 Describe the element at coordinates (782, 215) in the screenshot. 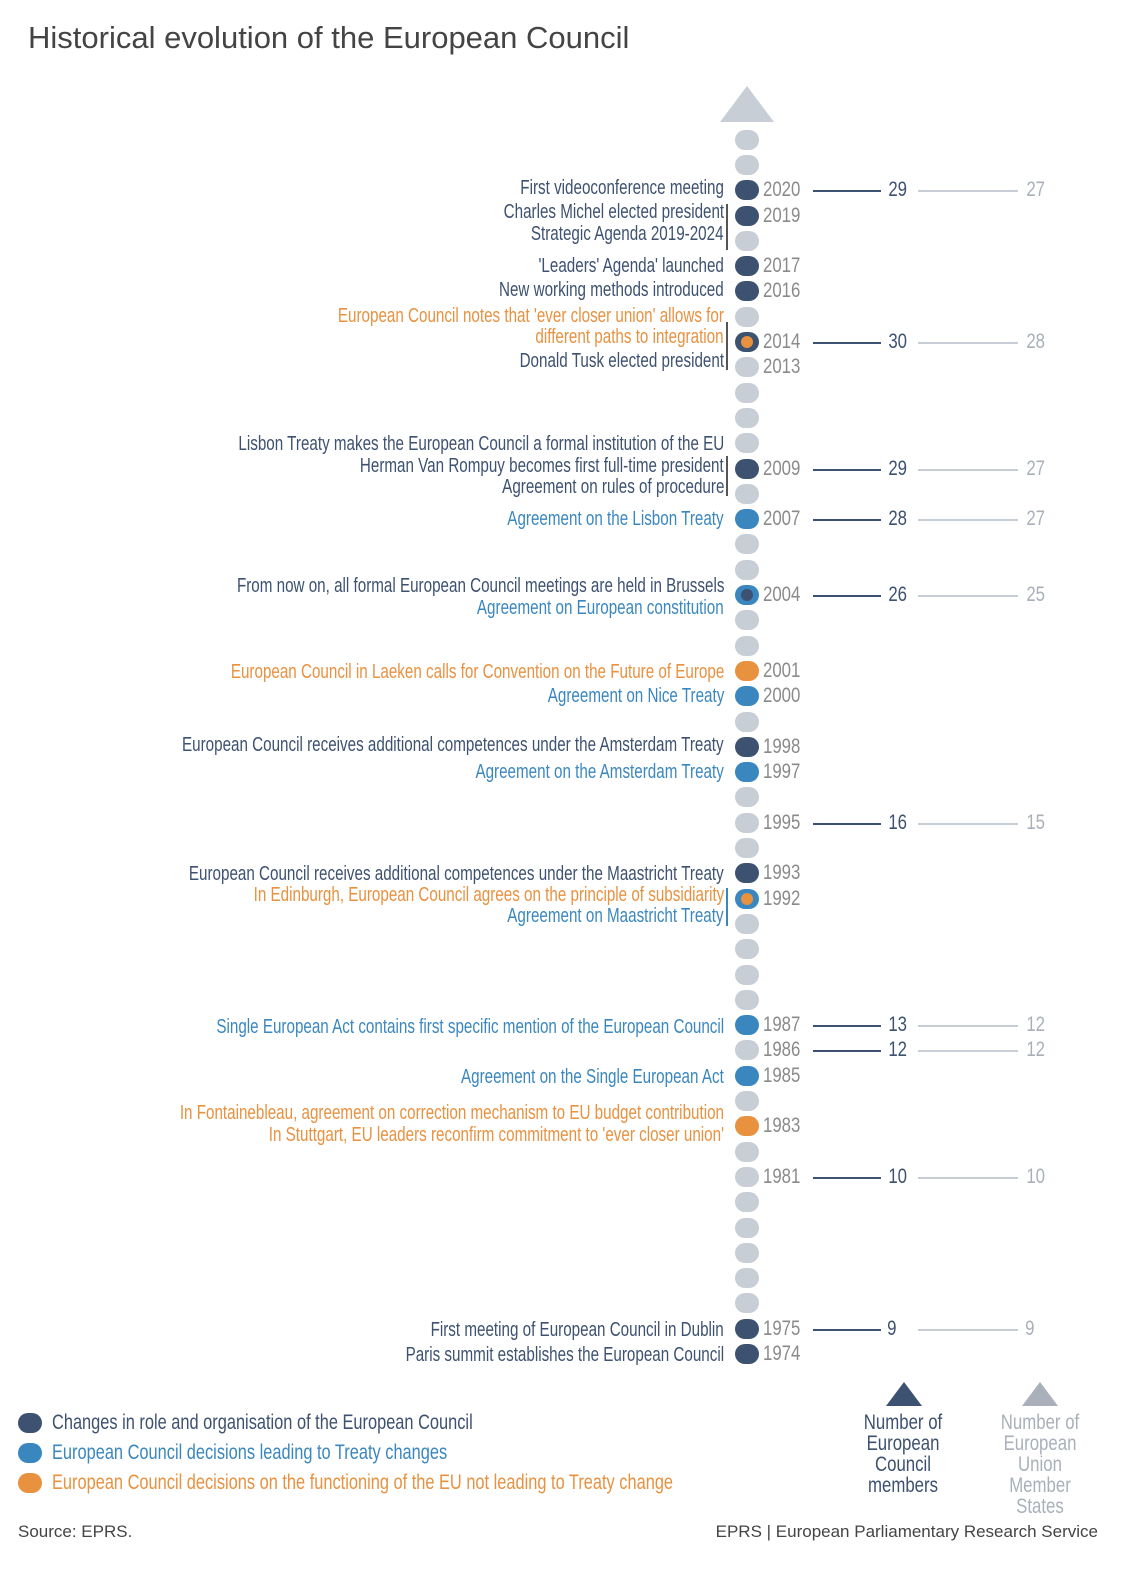

I see `year-label: 2019` at that location.